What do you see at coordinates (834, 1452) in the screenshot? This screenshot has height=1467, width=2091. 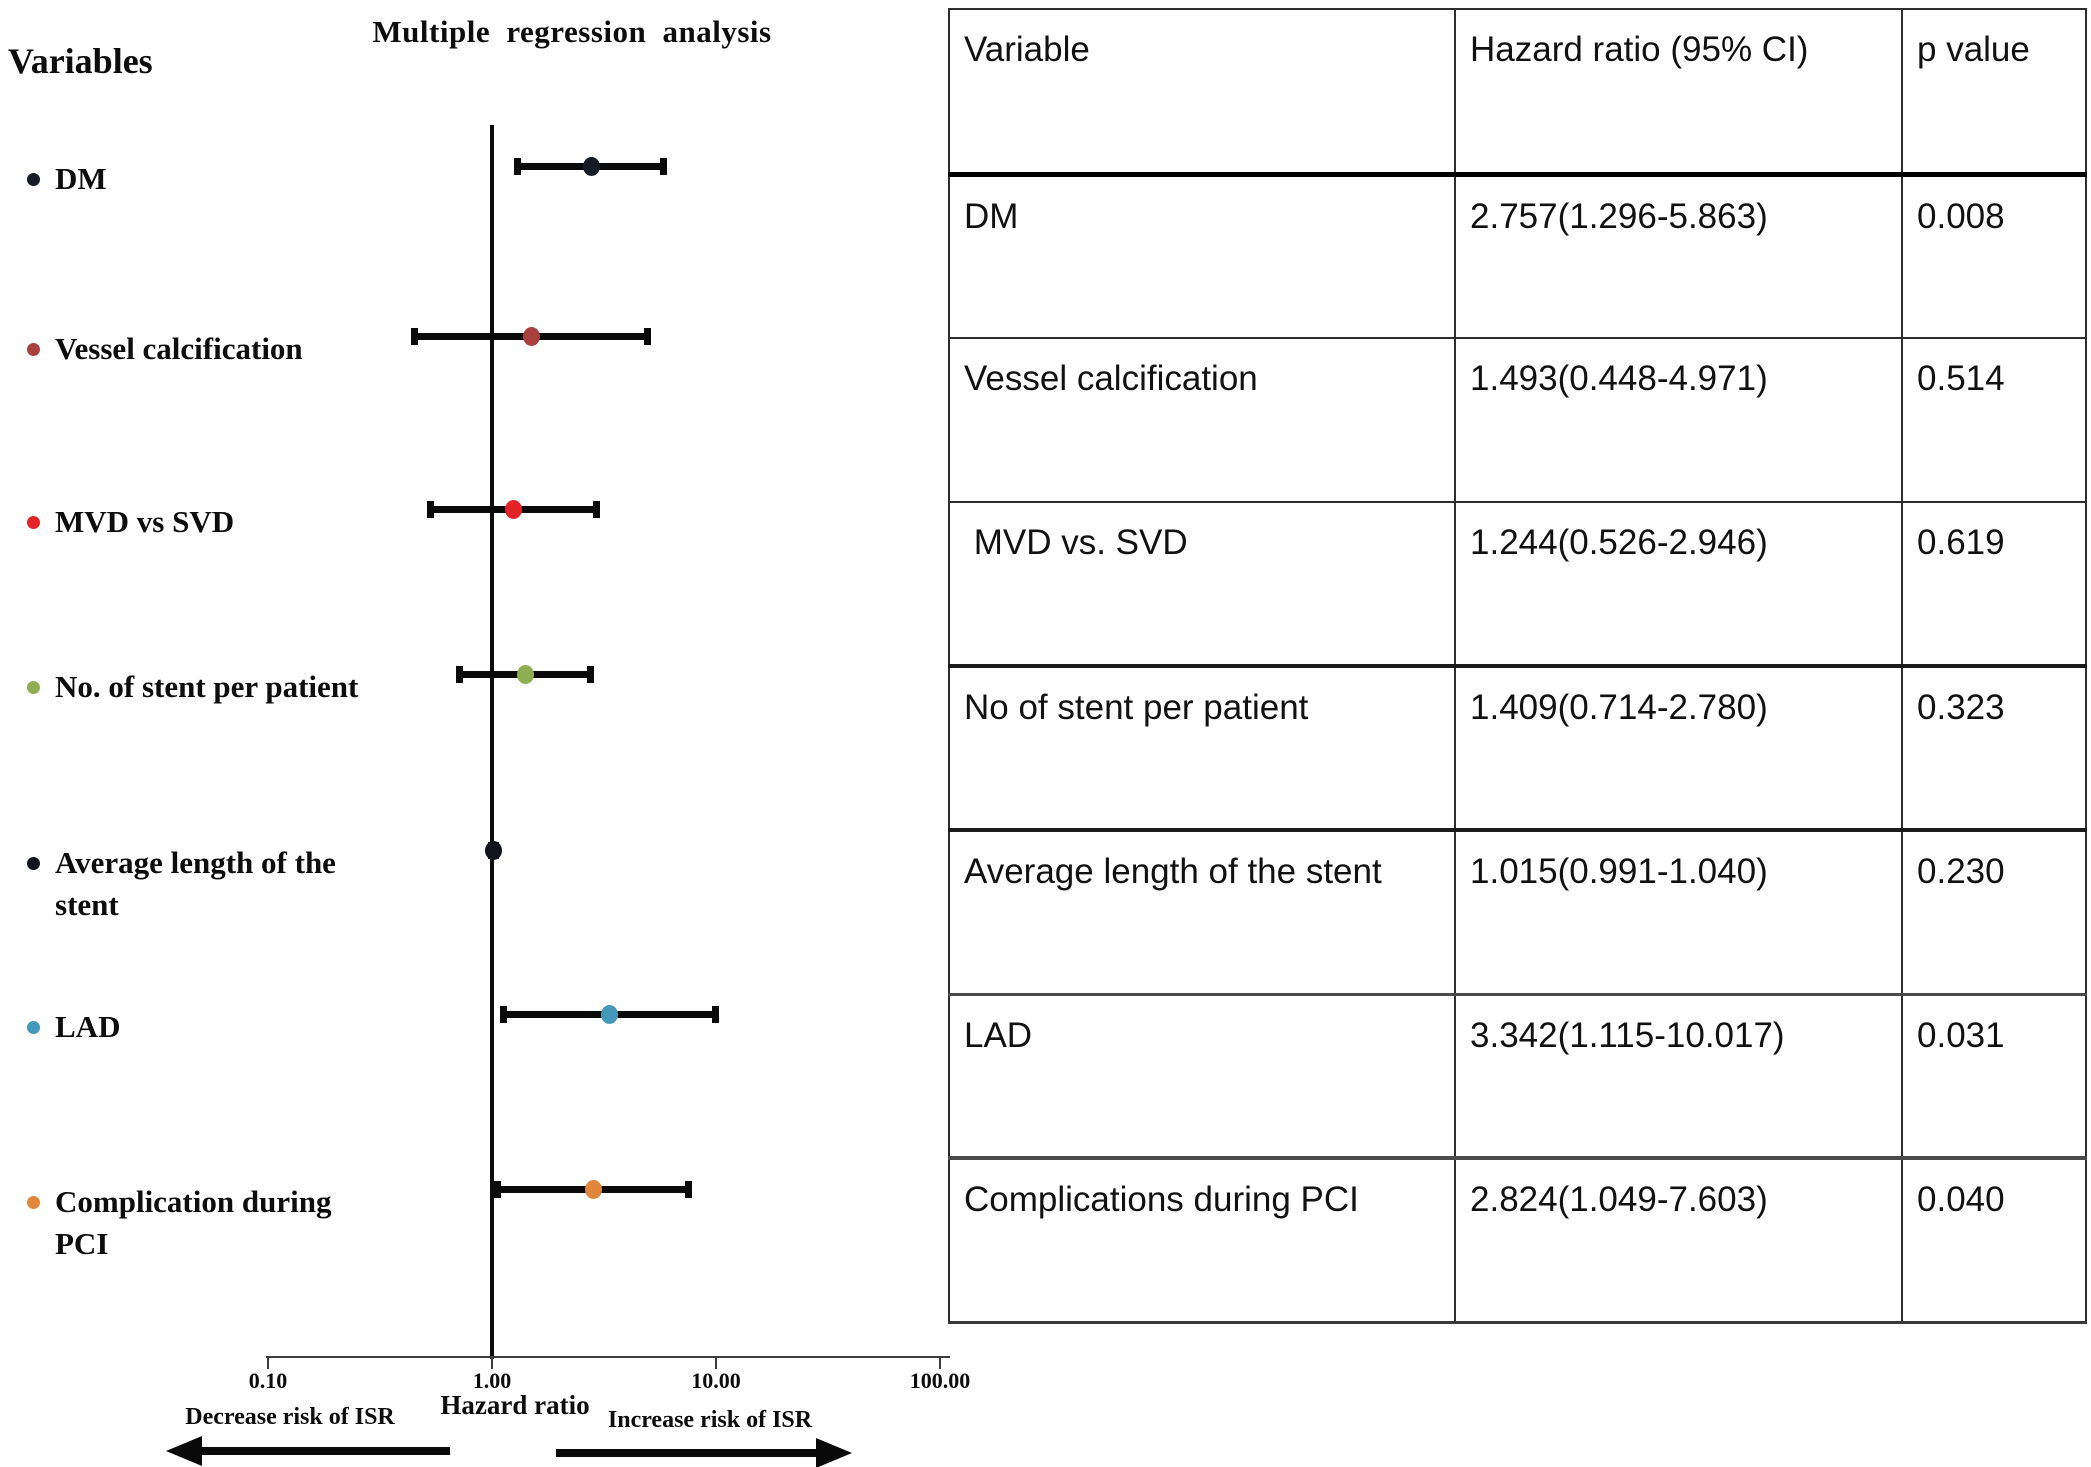 I see `right-arrow-icon` at bounding box center [834, 1452].